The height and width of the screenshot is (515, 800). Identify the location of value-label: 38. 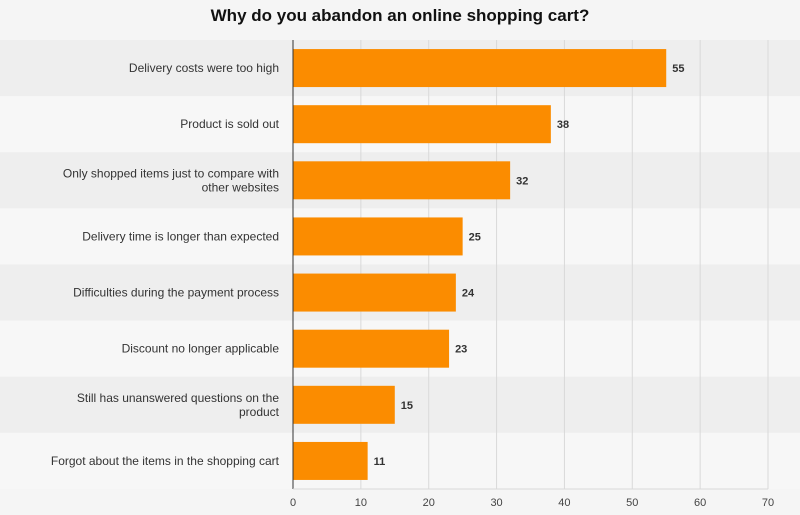
(563, 125).